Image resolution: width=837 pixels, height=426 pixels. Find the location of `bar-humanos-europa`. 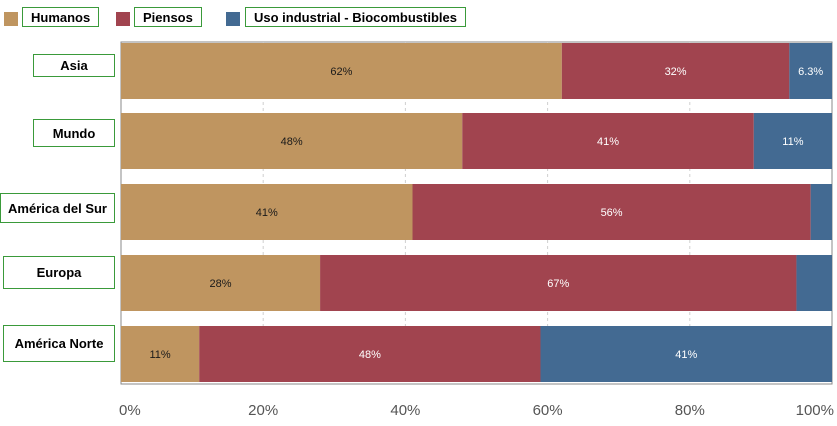

bar-humanos-europa is located at coordinates (221, 283).